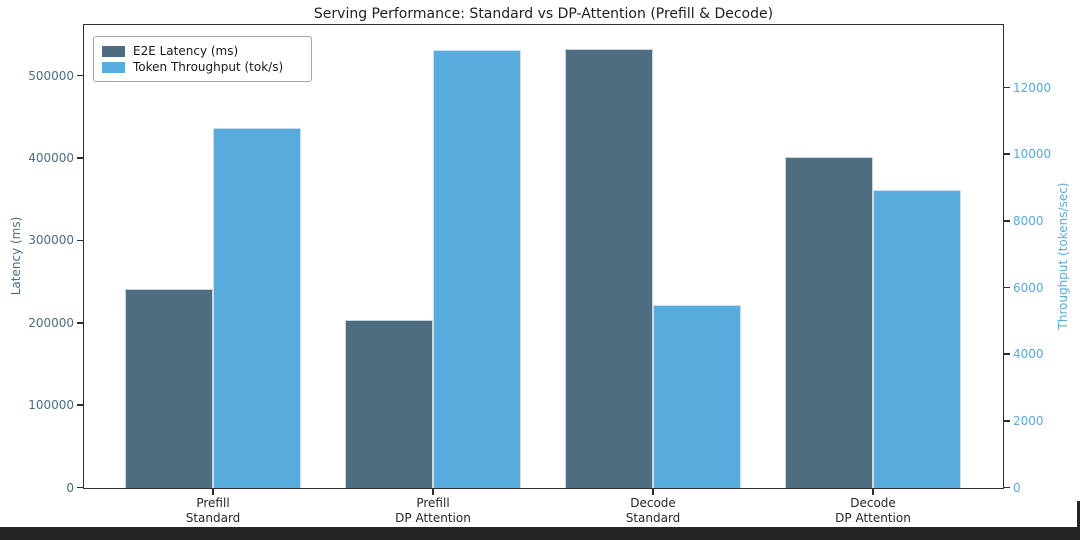 This screenshot has height=540, width=1080. Describe the element at coordinates (1028, 420) in the screenshot. I see `right-tick-label: 2000` at that location.